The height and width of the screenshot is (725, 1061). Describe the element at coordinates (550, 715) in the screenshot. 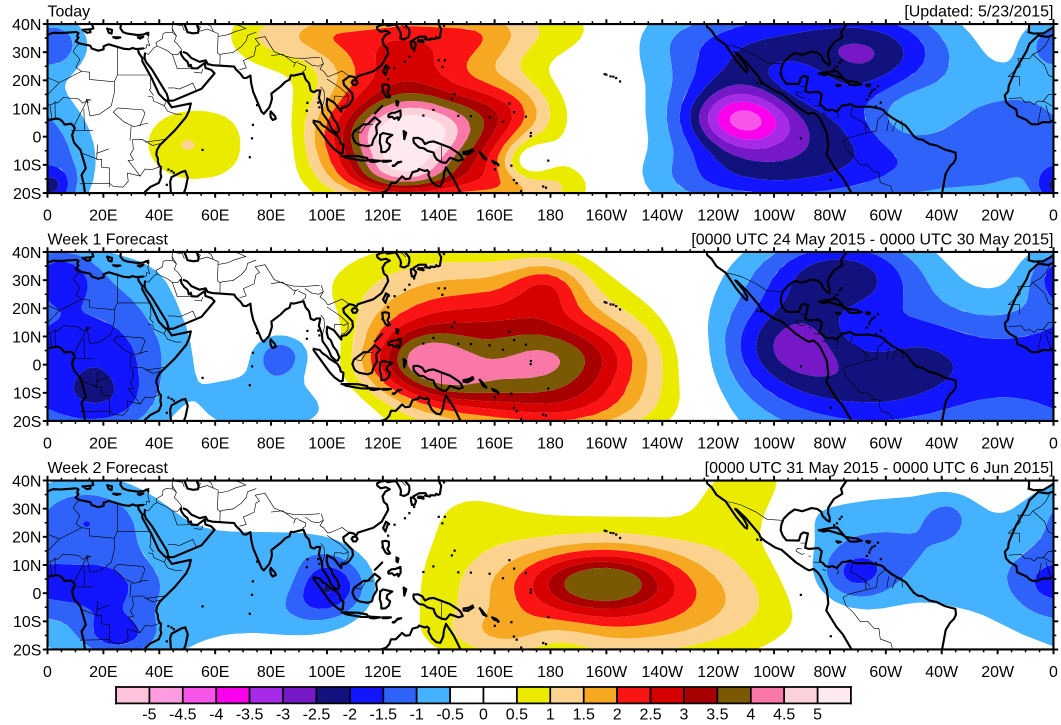

I see `svg-text: 1` at that location.